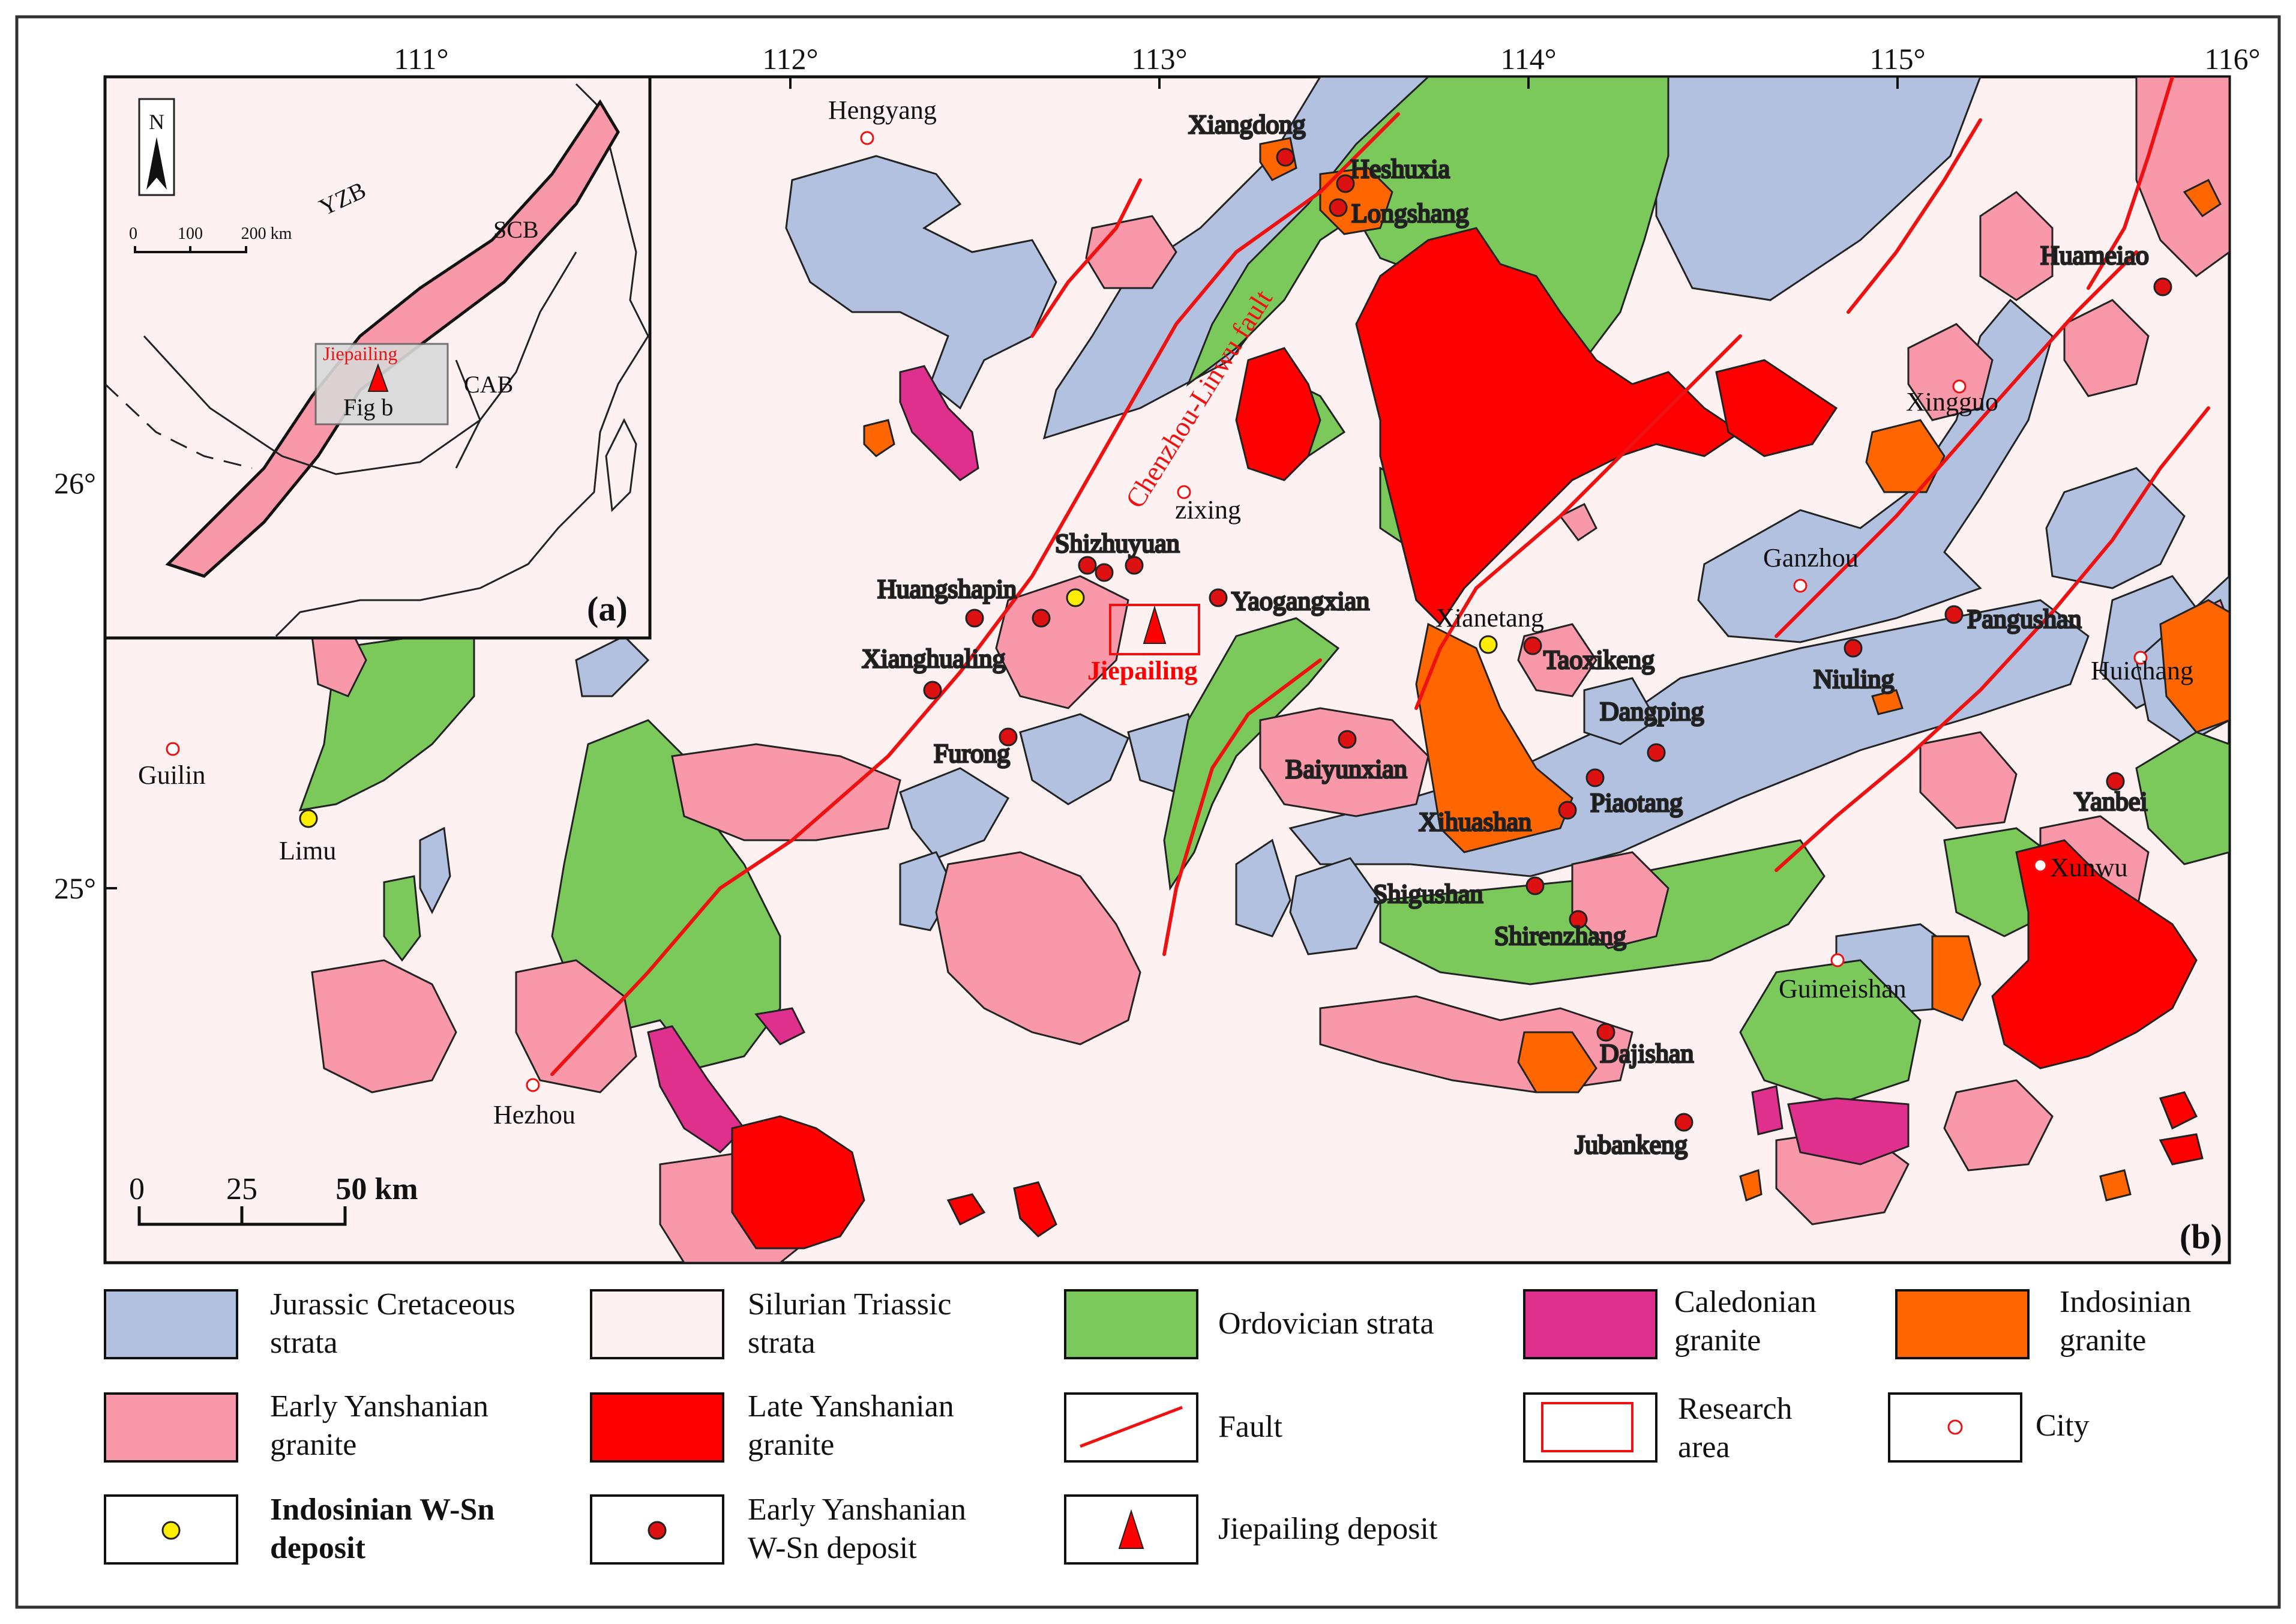 This screenshot has height=1624, width=2296. I want to click on caledonian-unit, so click(939, 423).